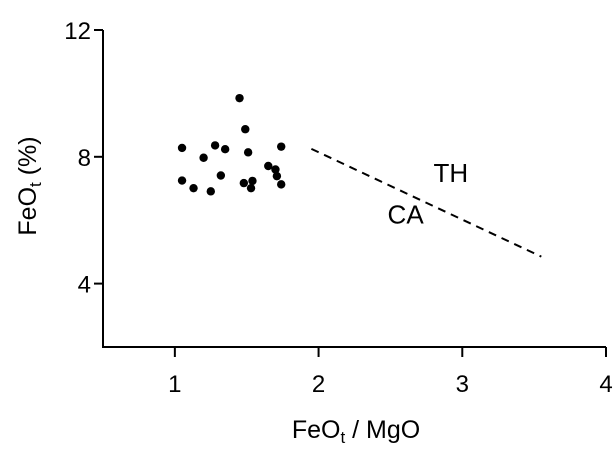 The width and height of the screenshot is (616, 449). Describe the element at coordinates (406, 214) in the screenshot. I see `region-label-ca: CA` at that location.